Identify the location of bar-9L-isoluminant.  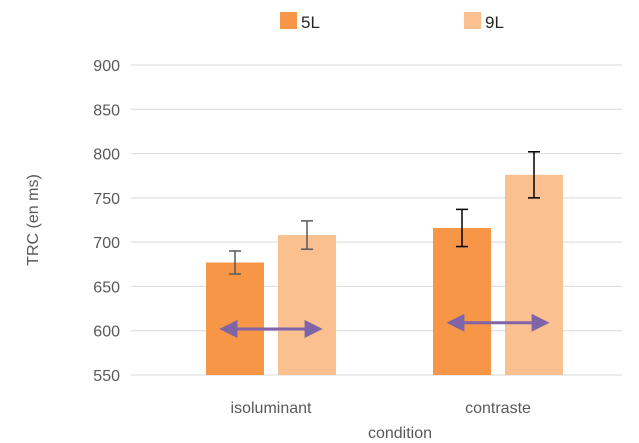
(307, 305).